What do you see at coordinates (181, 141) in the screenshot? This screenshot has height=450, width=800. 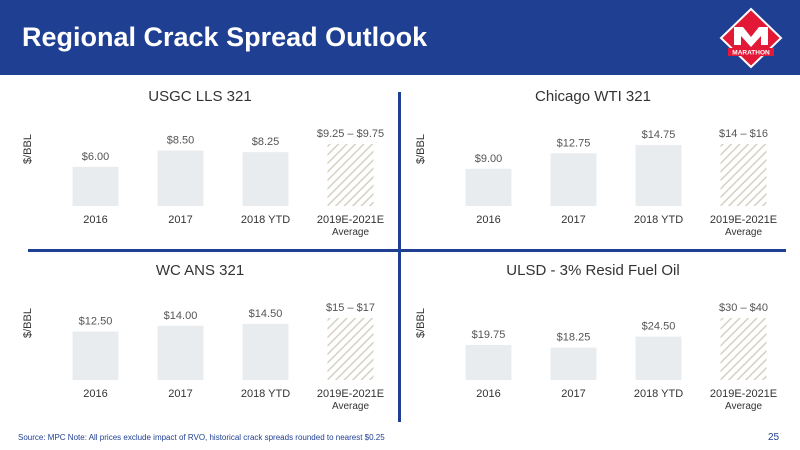 I see `data-label: $8.50` at bounding box center [181, 141].